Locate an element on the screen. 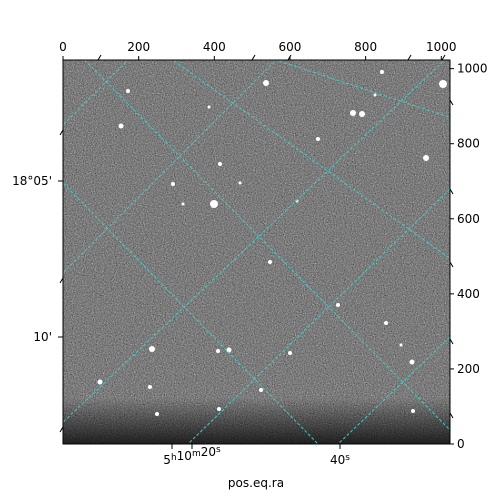 The height and width of the screenshot is (500, 500). top-pixel-axis: 0 200 400 600 800 1000 is located at coordinates (258, 50).